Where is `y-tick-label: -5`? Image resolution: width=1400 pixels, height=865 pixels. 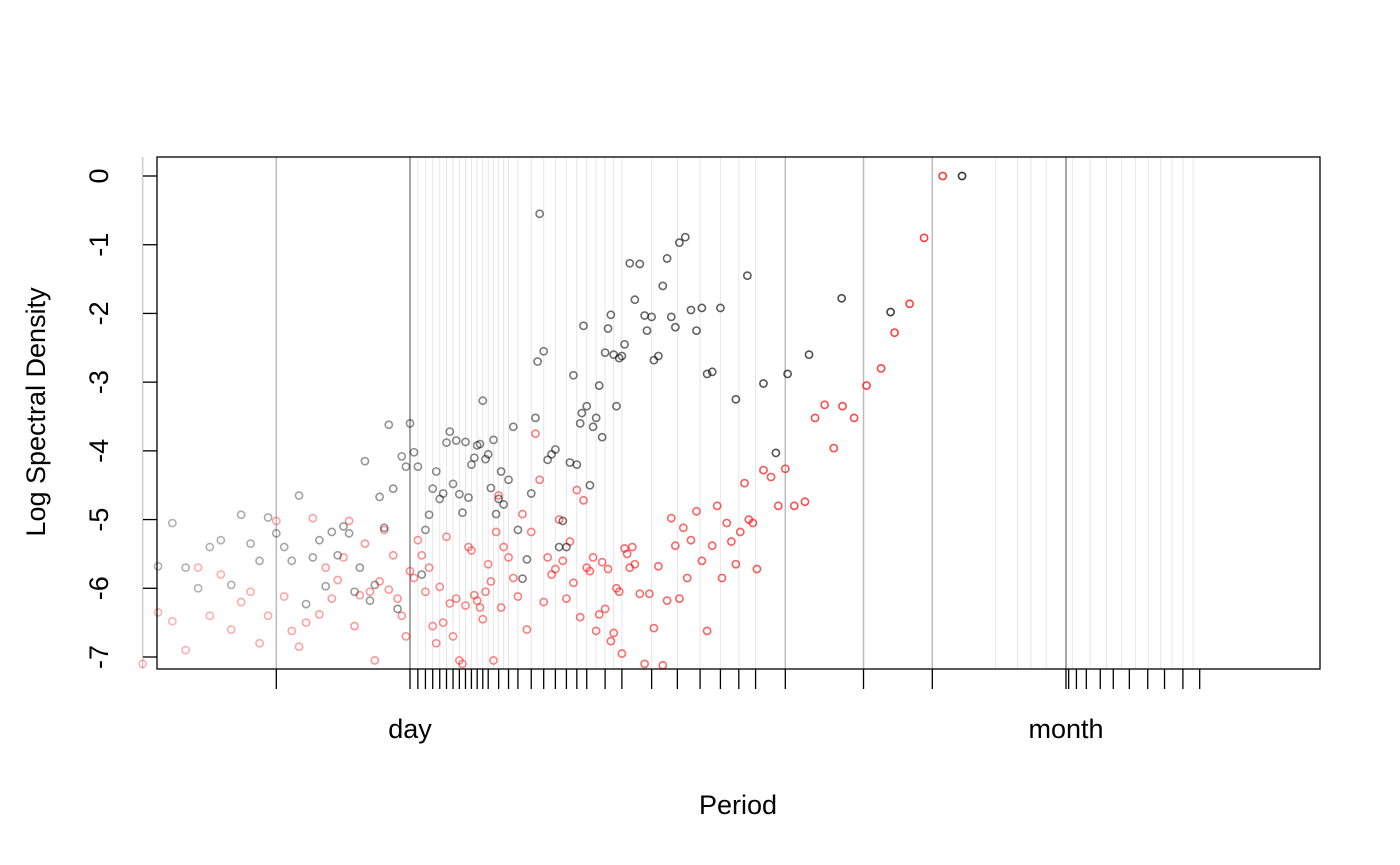
y-tick-label: -5 is located at coordinates (99, 520).